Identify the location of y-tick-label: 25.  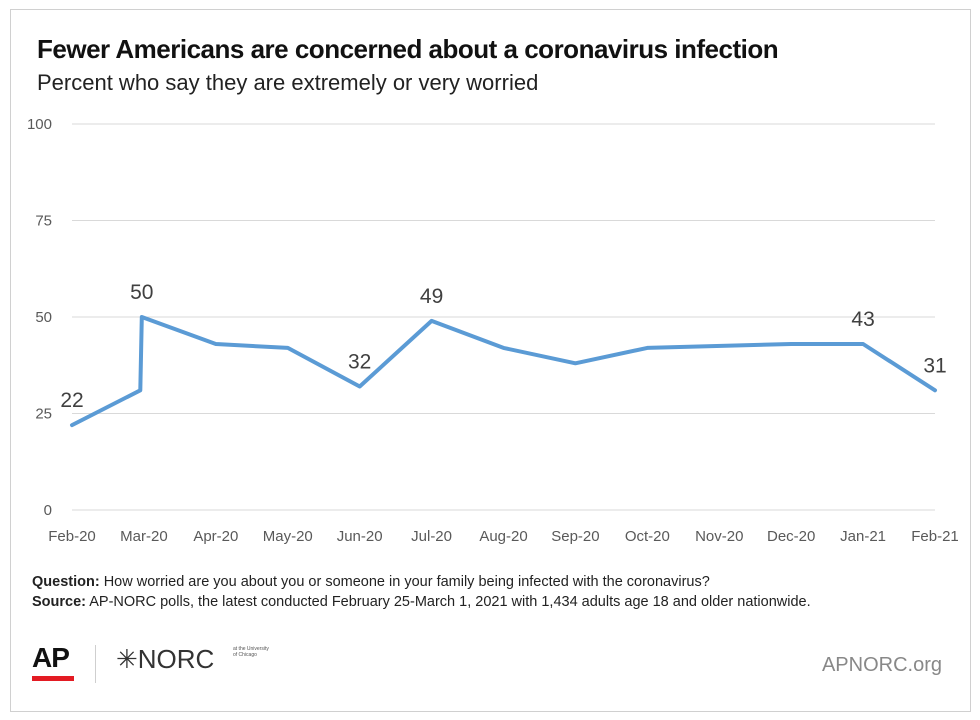
(43, 414).